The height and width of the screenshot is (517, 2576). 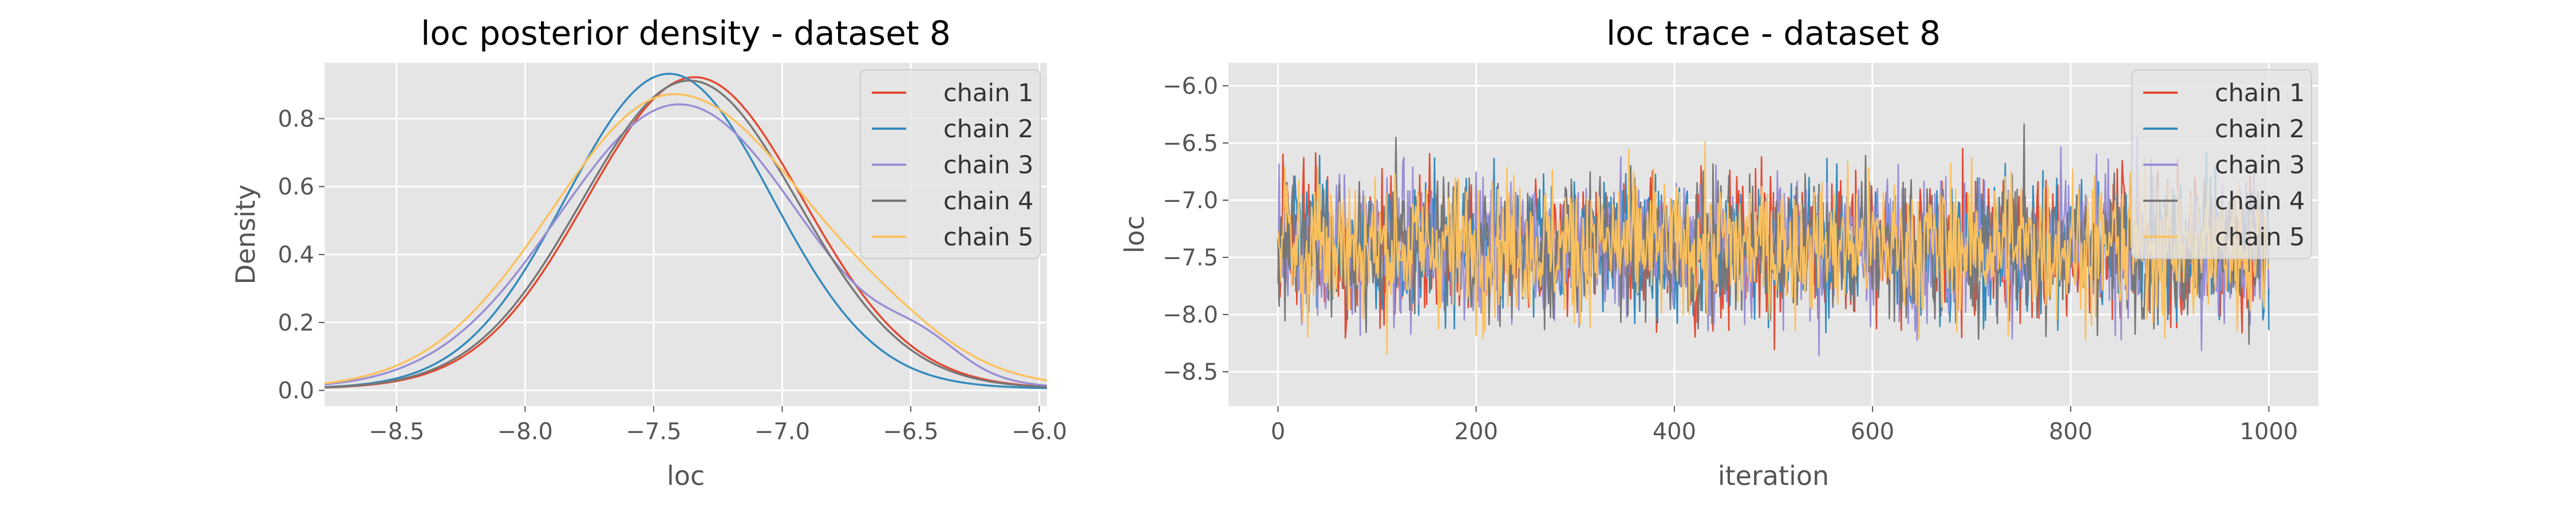 What do you see at coordinates (245, 235) in the screenshot?
I see `density-y-axis-label: Density` at bounding box center [245, 235].